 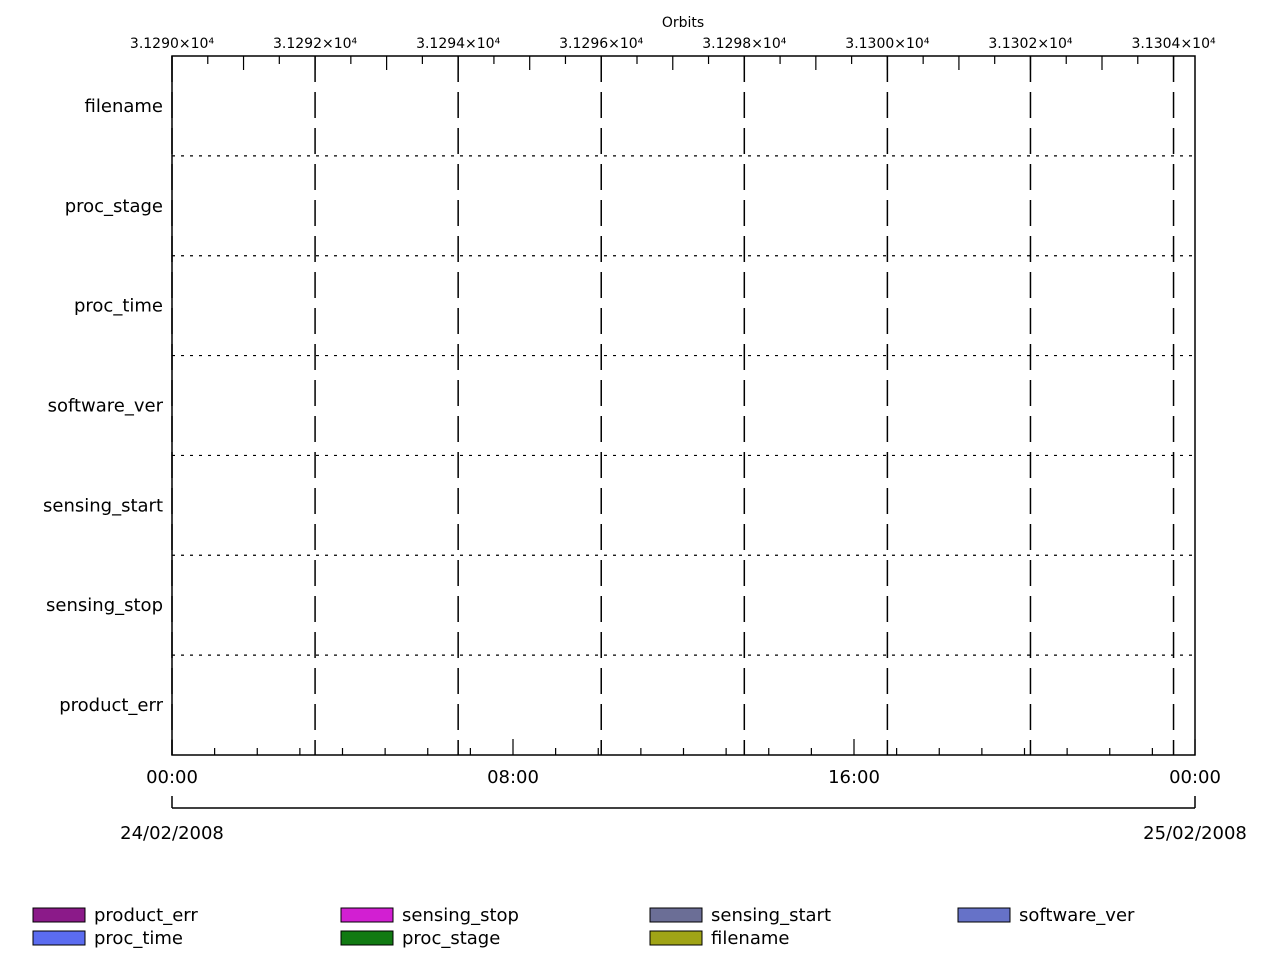 What do you see at coordinates (451, 938) in the screenshot?
I see `legend-label: proc_stage` at bounding box center [451, 938].